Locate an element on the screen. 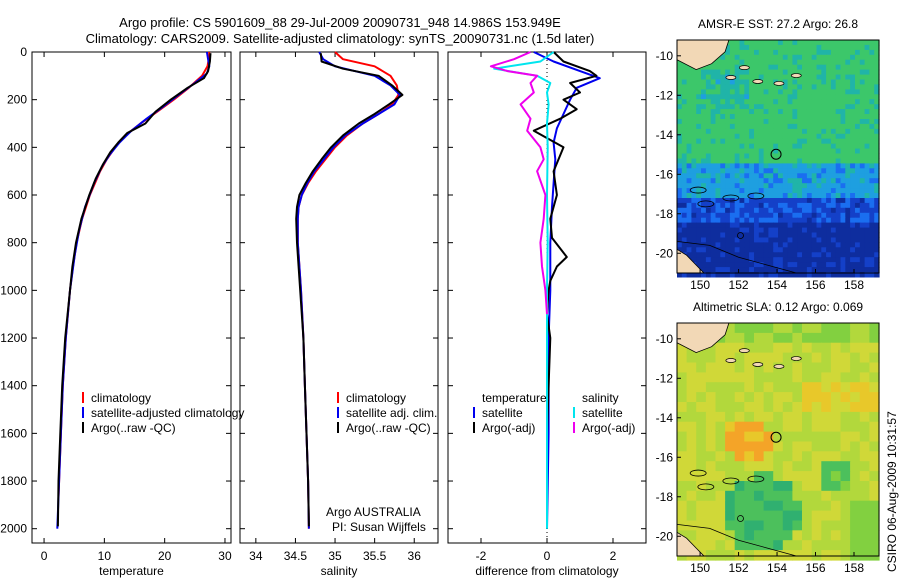  sst-map-island is located at coordinates (744, 67).